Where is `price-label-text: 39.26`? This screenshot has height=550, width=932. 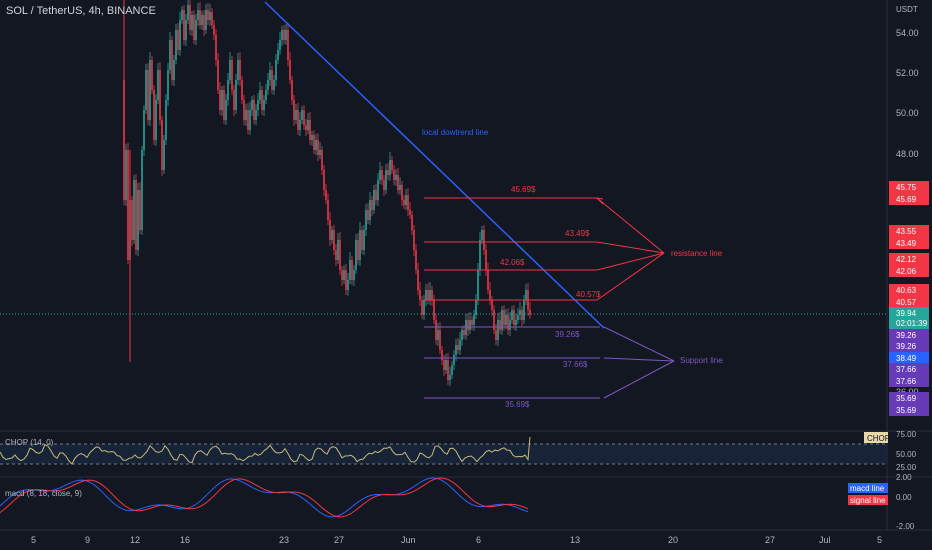
price-label-text: 39.26 is located at coordinates (906, 335).